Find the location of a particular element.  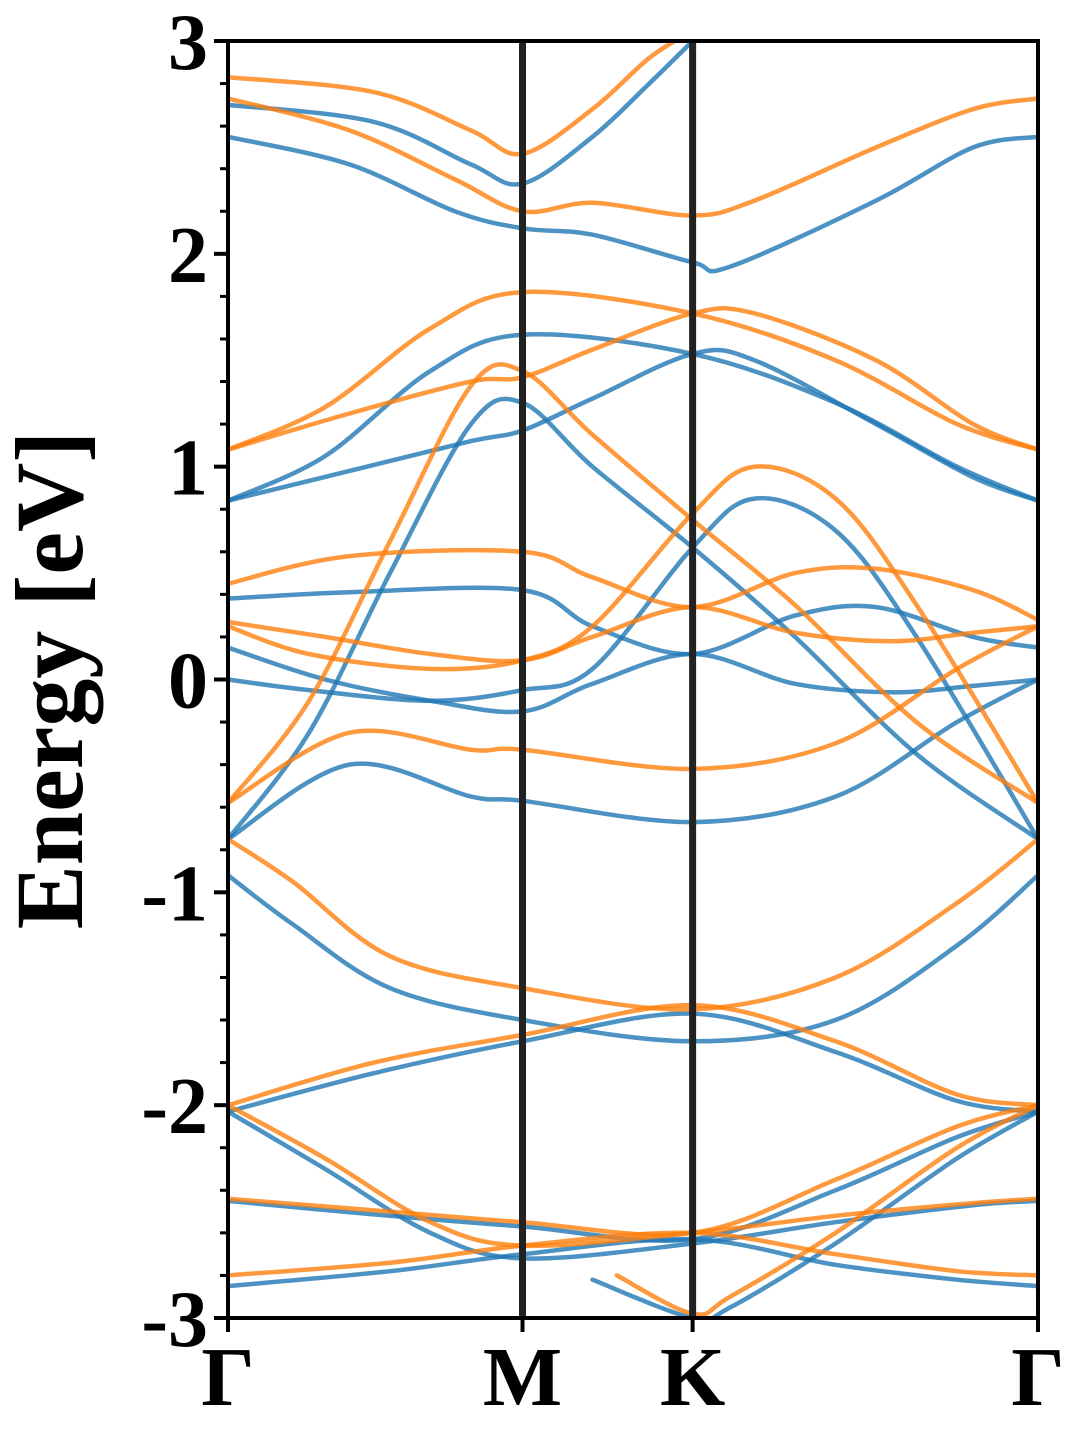

y-tick-label: 2 is located at coordinates (188, 256).